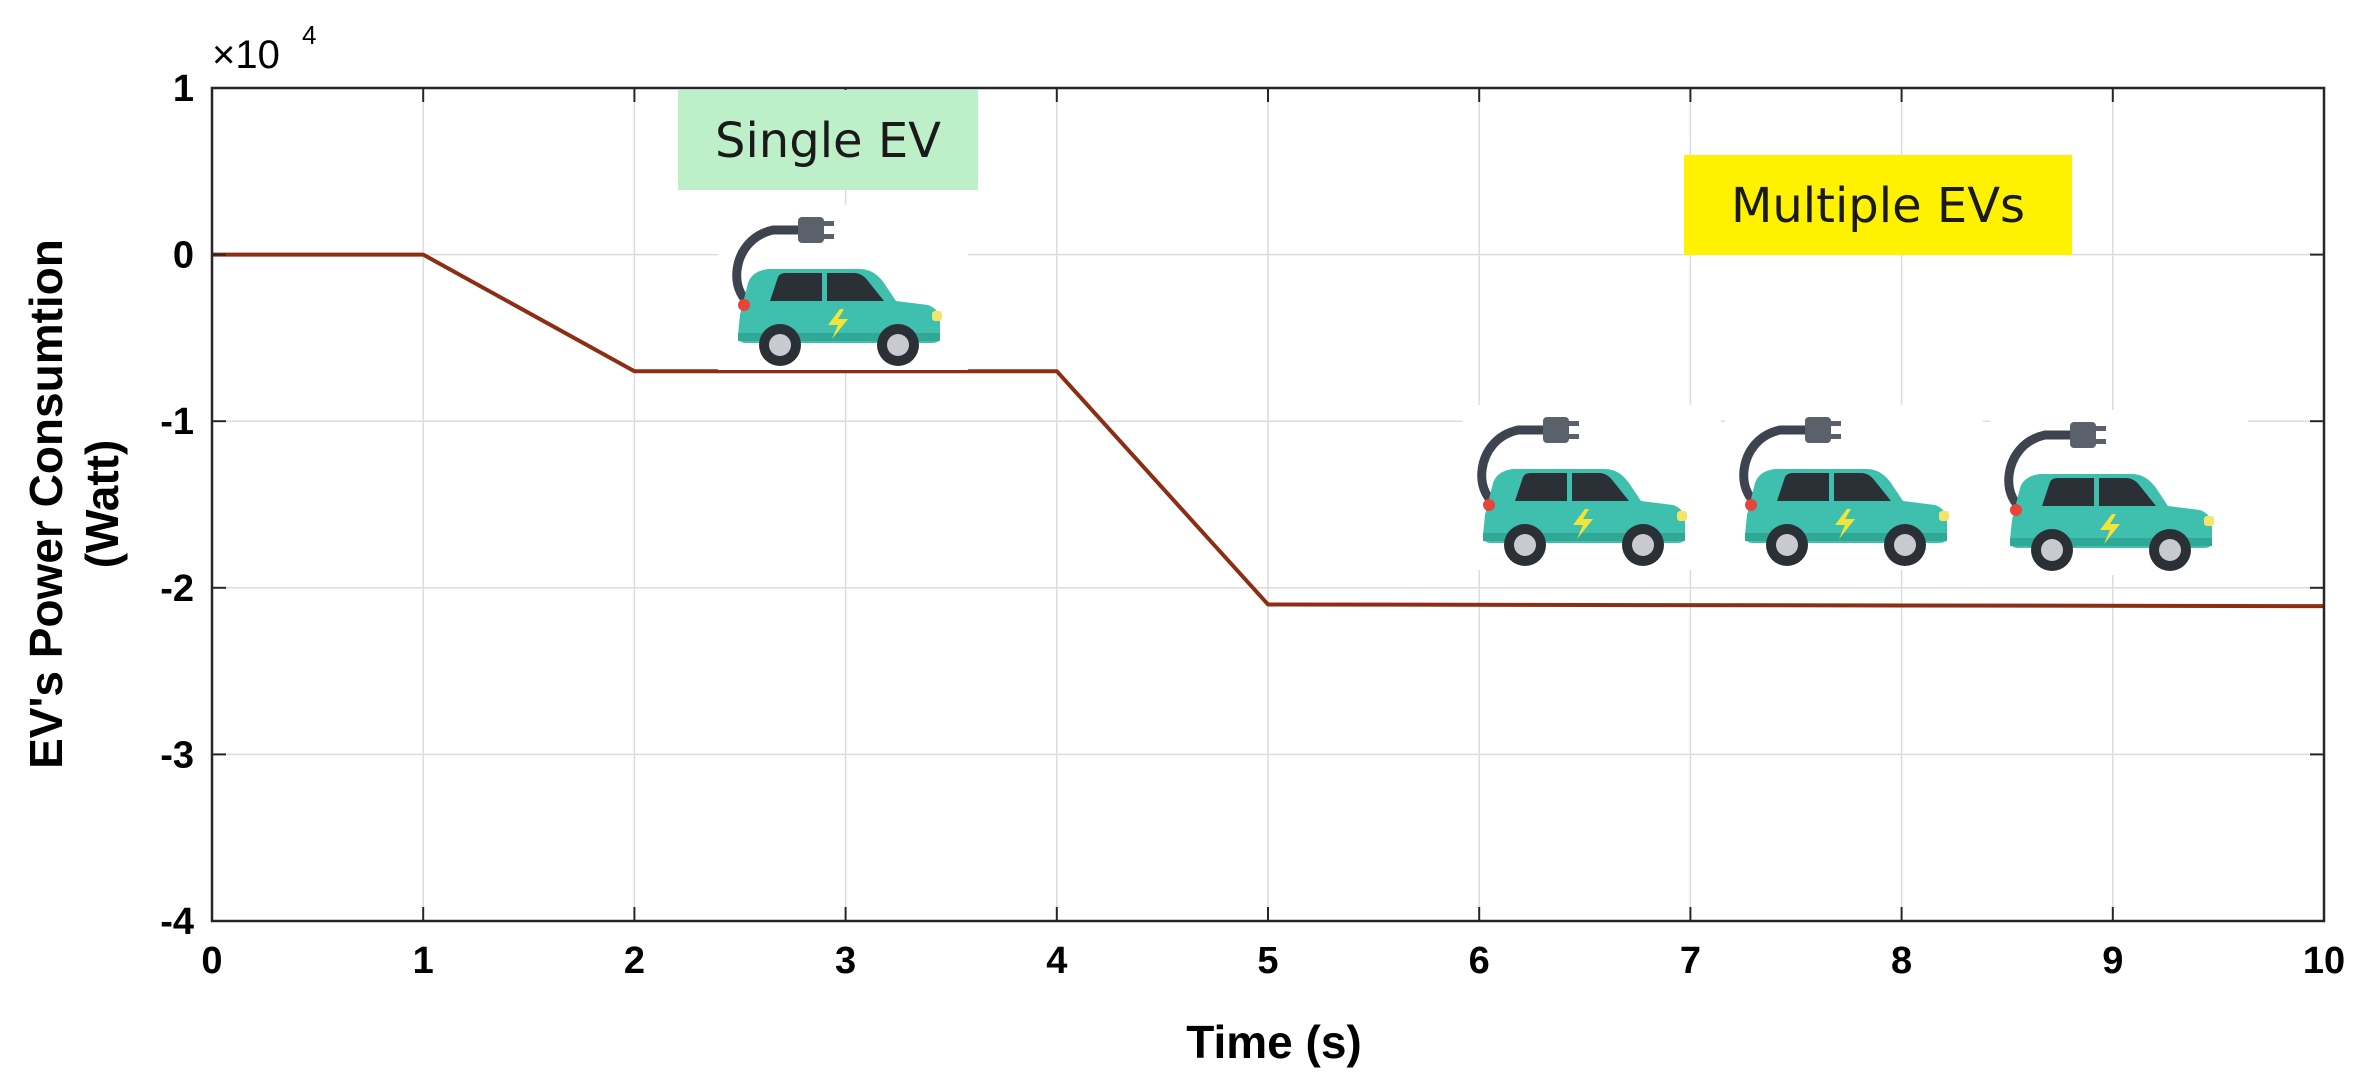  Describe the element at coordinates (2324, 961) in the screenshot. I see `x-tick-label: 10` at that location.